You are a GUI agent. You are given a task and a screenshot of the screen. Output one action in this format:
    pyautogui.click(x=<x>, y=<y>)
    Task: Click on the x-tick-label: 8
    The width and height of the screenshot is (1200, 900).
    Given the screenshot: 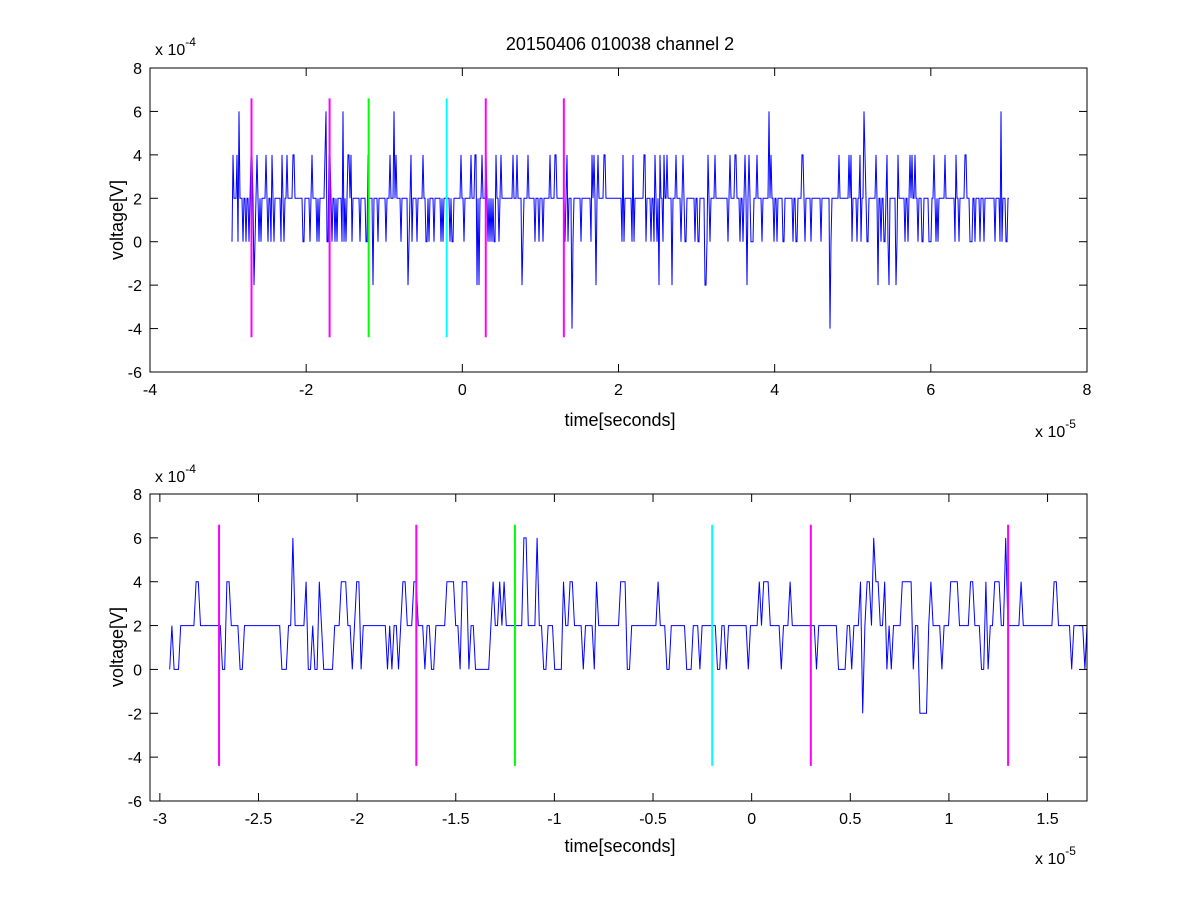 What is the action you would take?
    pyautogui.click(x=1087, y=390)
    